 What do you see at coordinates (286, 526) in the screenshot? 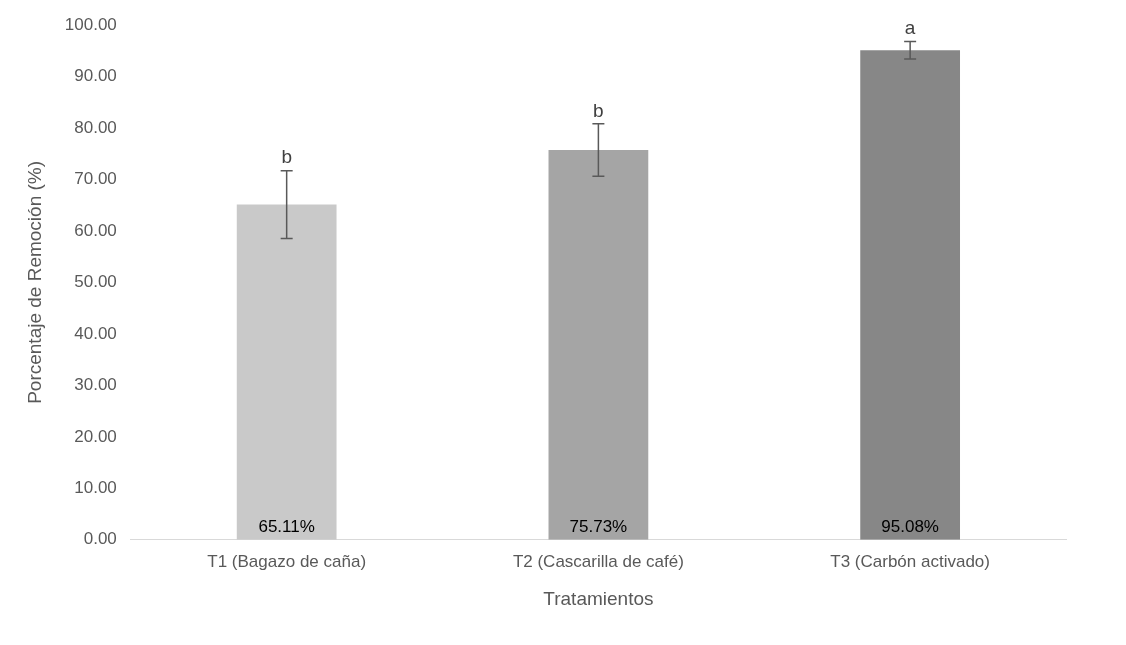
I see `data-label: 65.11%` at bounding box center [286, 526].